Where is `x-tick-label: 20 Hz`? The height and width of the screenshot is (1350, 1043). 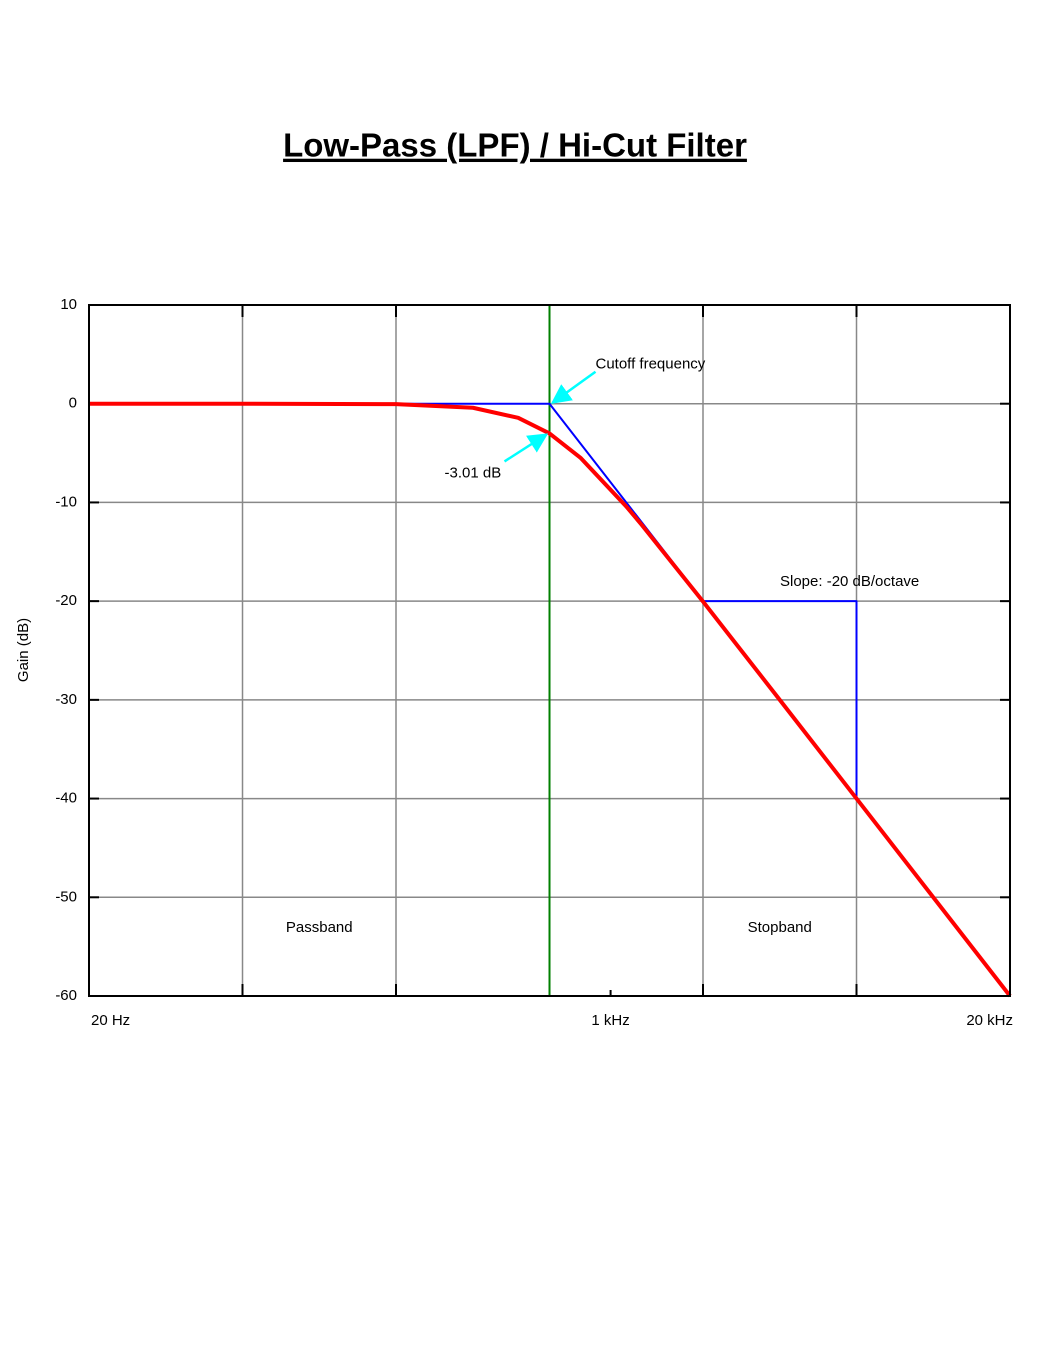
x-tick-label: 20 Hz is located at coordinates (110, 1020).